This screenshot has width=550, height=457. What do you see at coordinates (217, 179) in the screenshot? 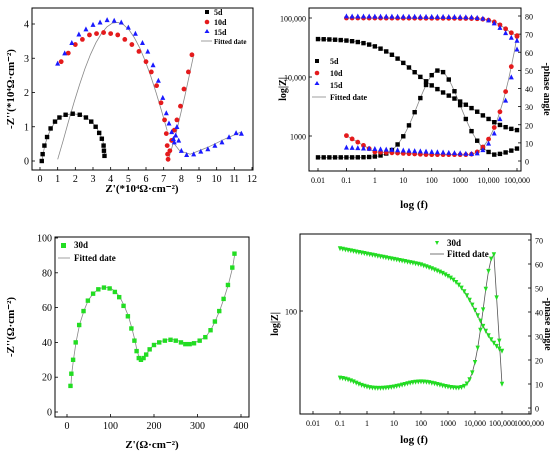
I see `panel-1-xtick: 10` at bounding box center [217, 179].